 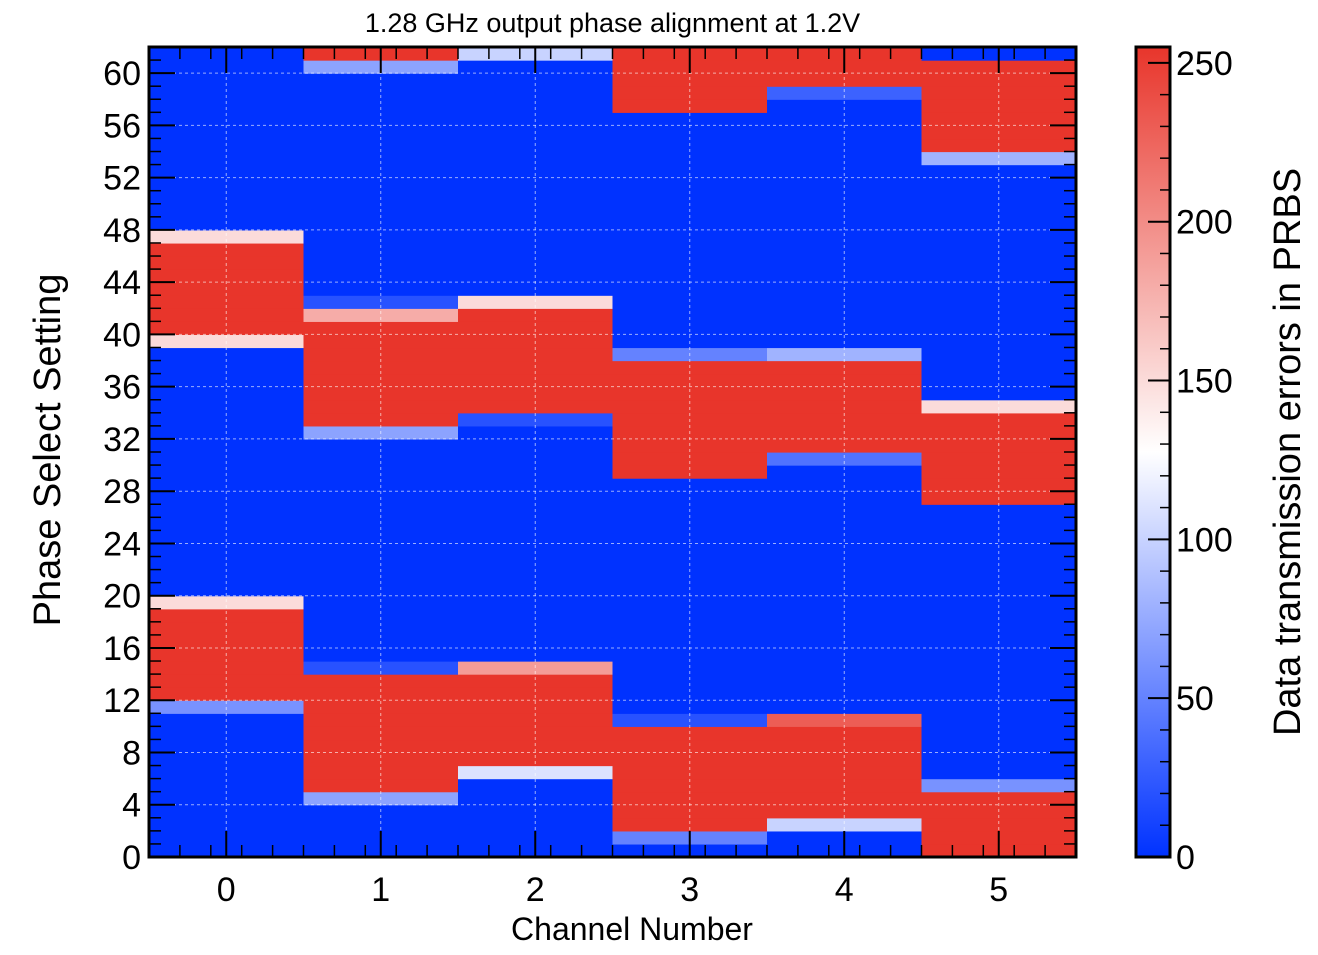 What do you see at coordinates (122, 179) in the screenshot?
I see `y-tick-label: 52` at bounding box center [122, 179].